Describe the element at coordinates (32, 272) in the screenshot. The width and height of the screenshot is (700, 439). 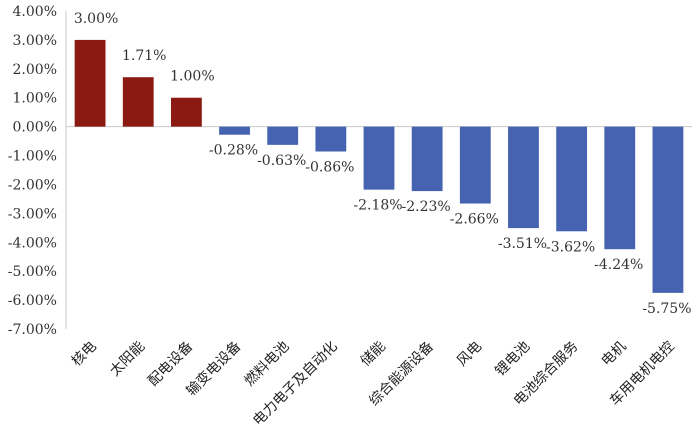
I see `y-tick-label: -5.00%` at that location.